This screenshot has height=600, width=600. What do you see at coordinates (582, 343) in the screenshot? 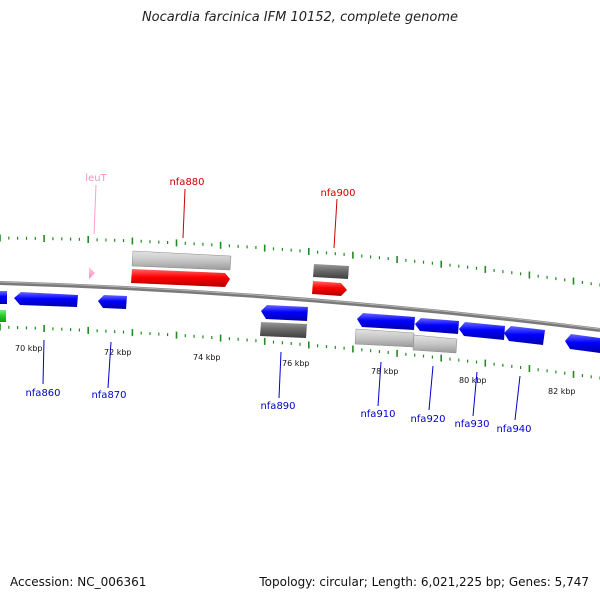
I see `gene-feature-right-edge-cds` at bounding box center [582, 343].